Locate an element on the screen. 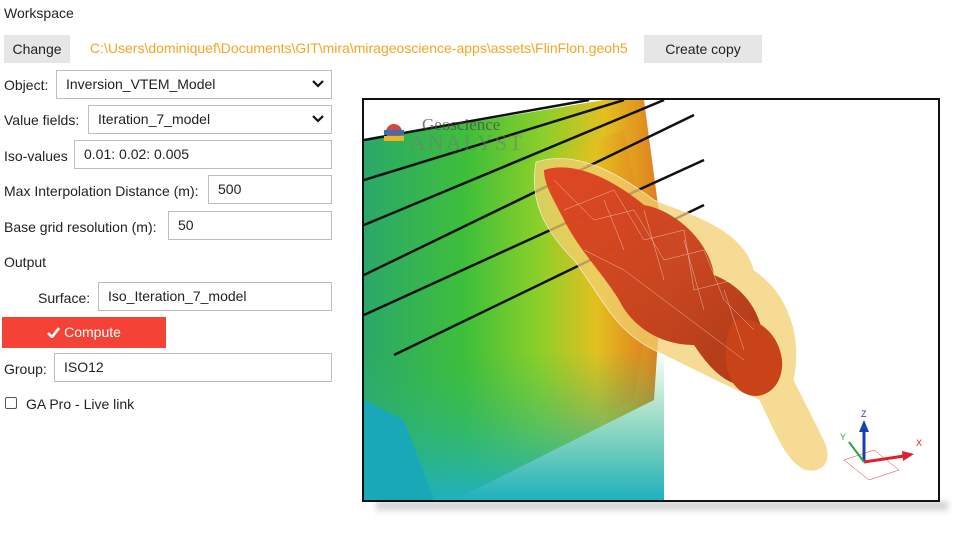  check-icon is located at coordinates (54, 332).